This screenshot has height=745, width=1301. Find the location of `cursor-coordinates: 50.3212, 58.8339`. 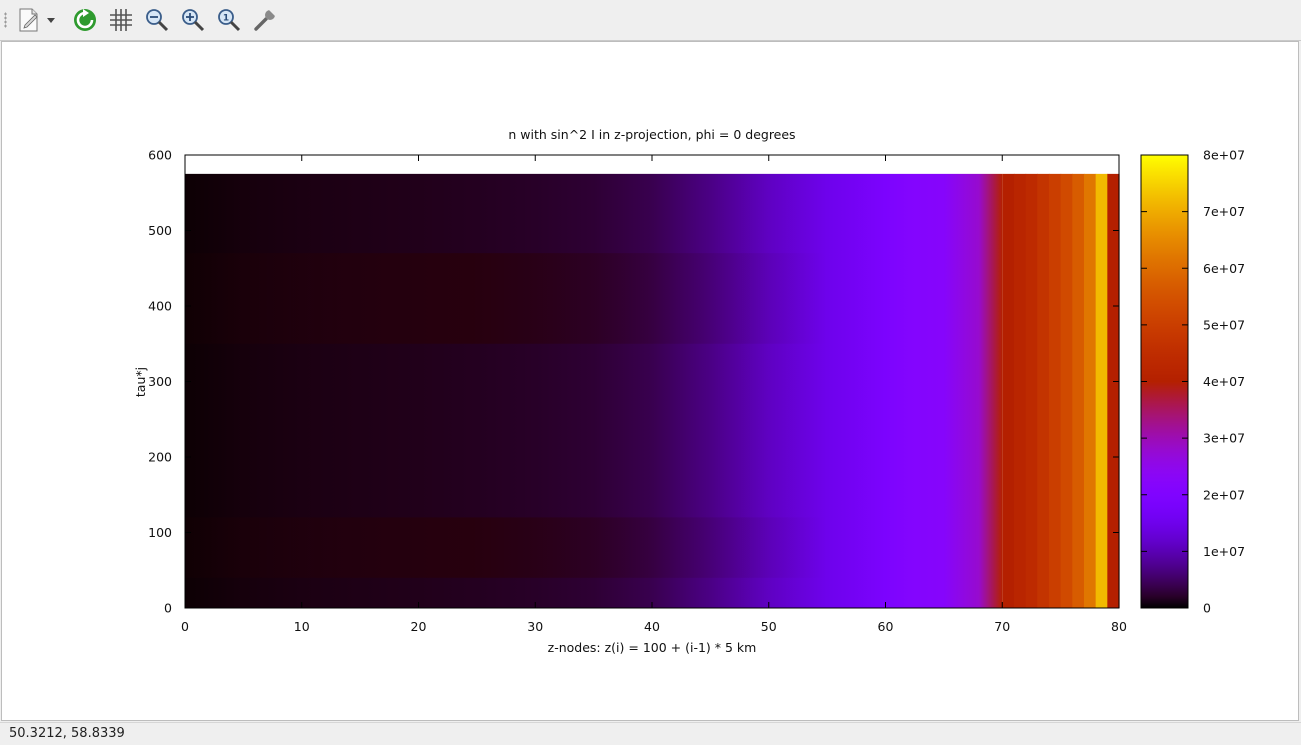

cursor-coordinates: 50.3212, 58.8339 is located at coordinates (67, 733).